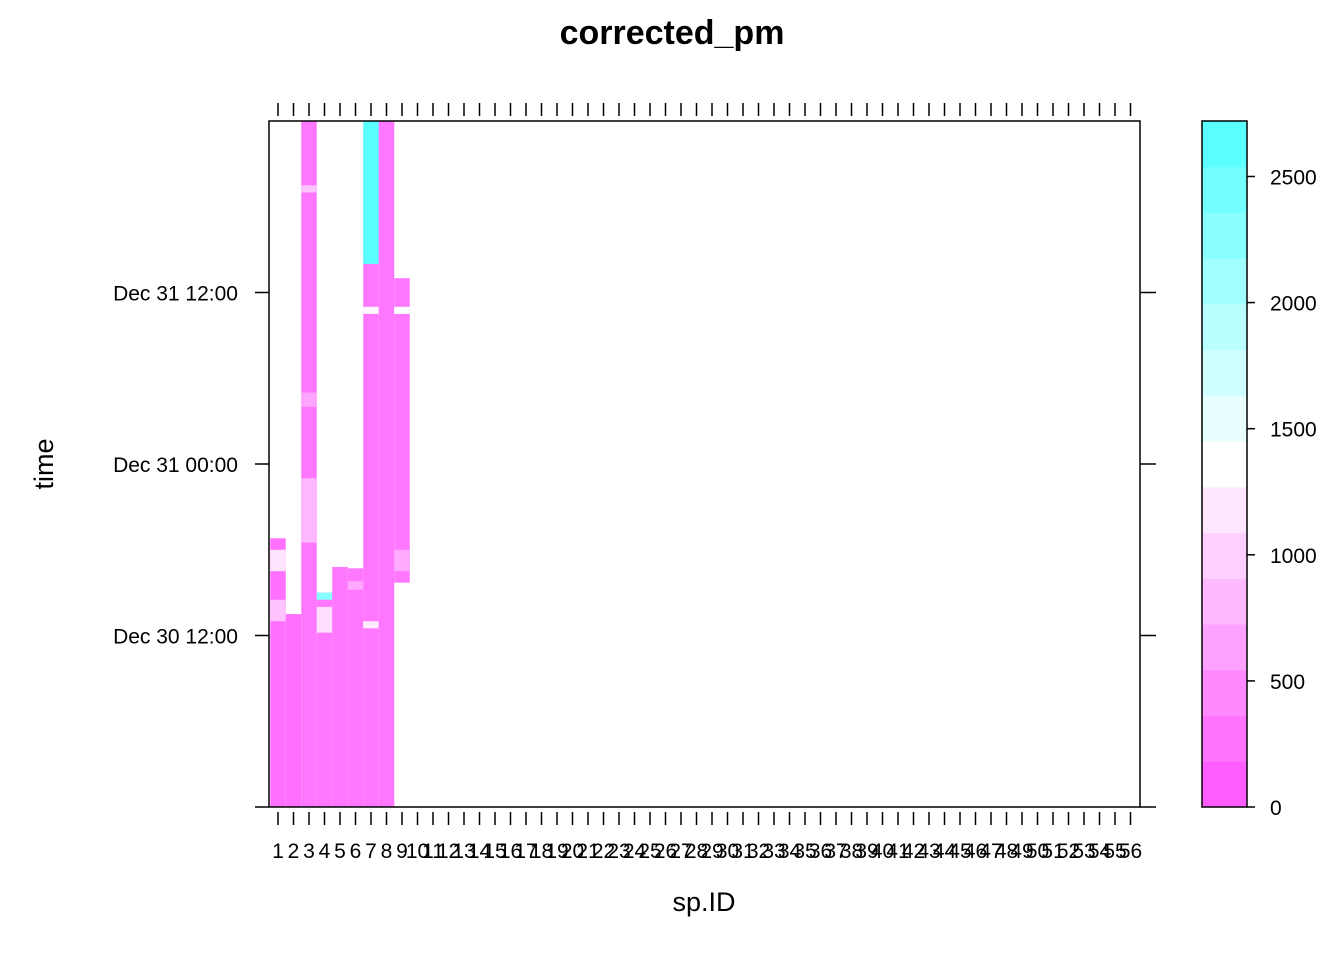  Describe the element at coordinates (278, 851) in the screenshot. I see `x-tick-label: 1` at that location.